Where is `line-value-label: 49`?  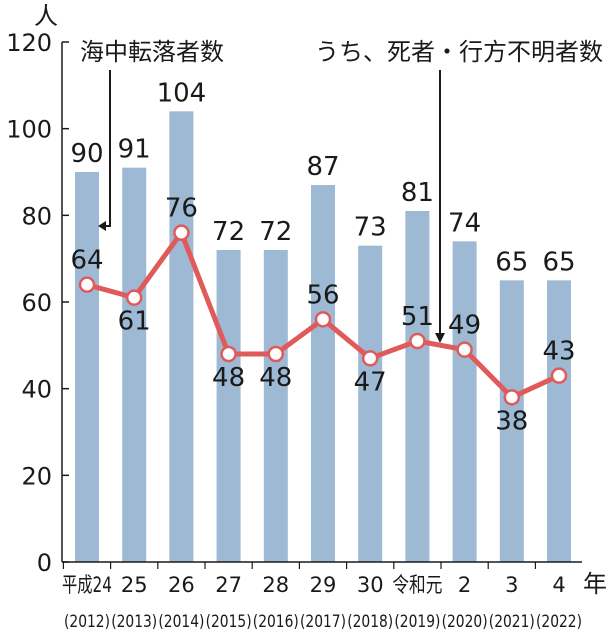 line-value-label: 49 is located at coordinates (464, 326).